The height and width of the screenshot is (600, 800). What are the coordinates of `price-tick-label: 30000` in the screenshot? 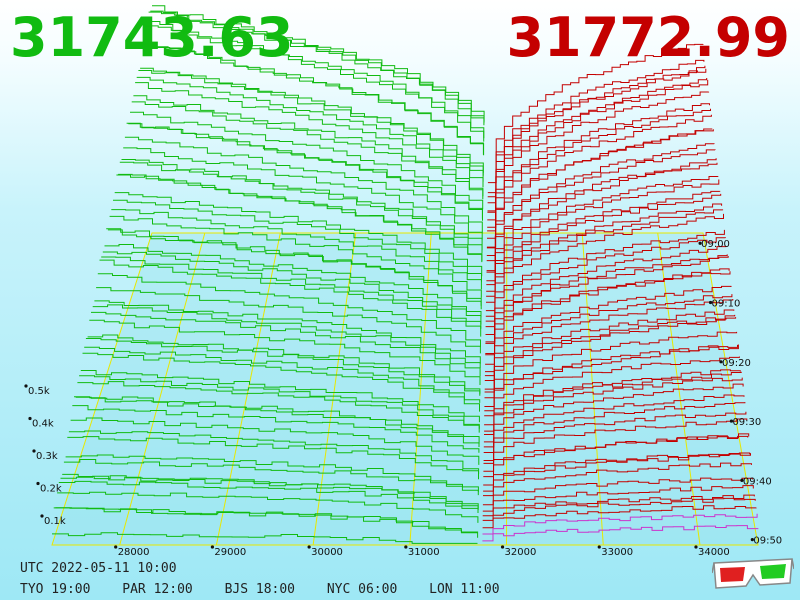 It's located at (327, 552).